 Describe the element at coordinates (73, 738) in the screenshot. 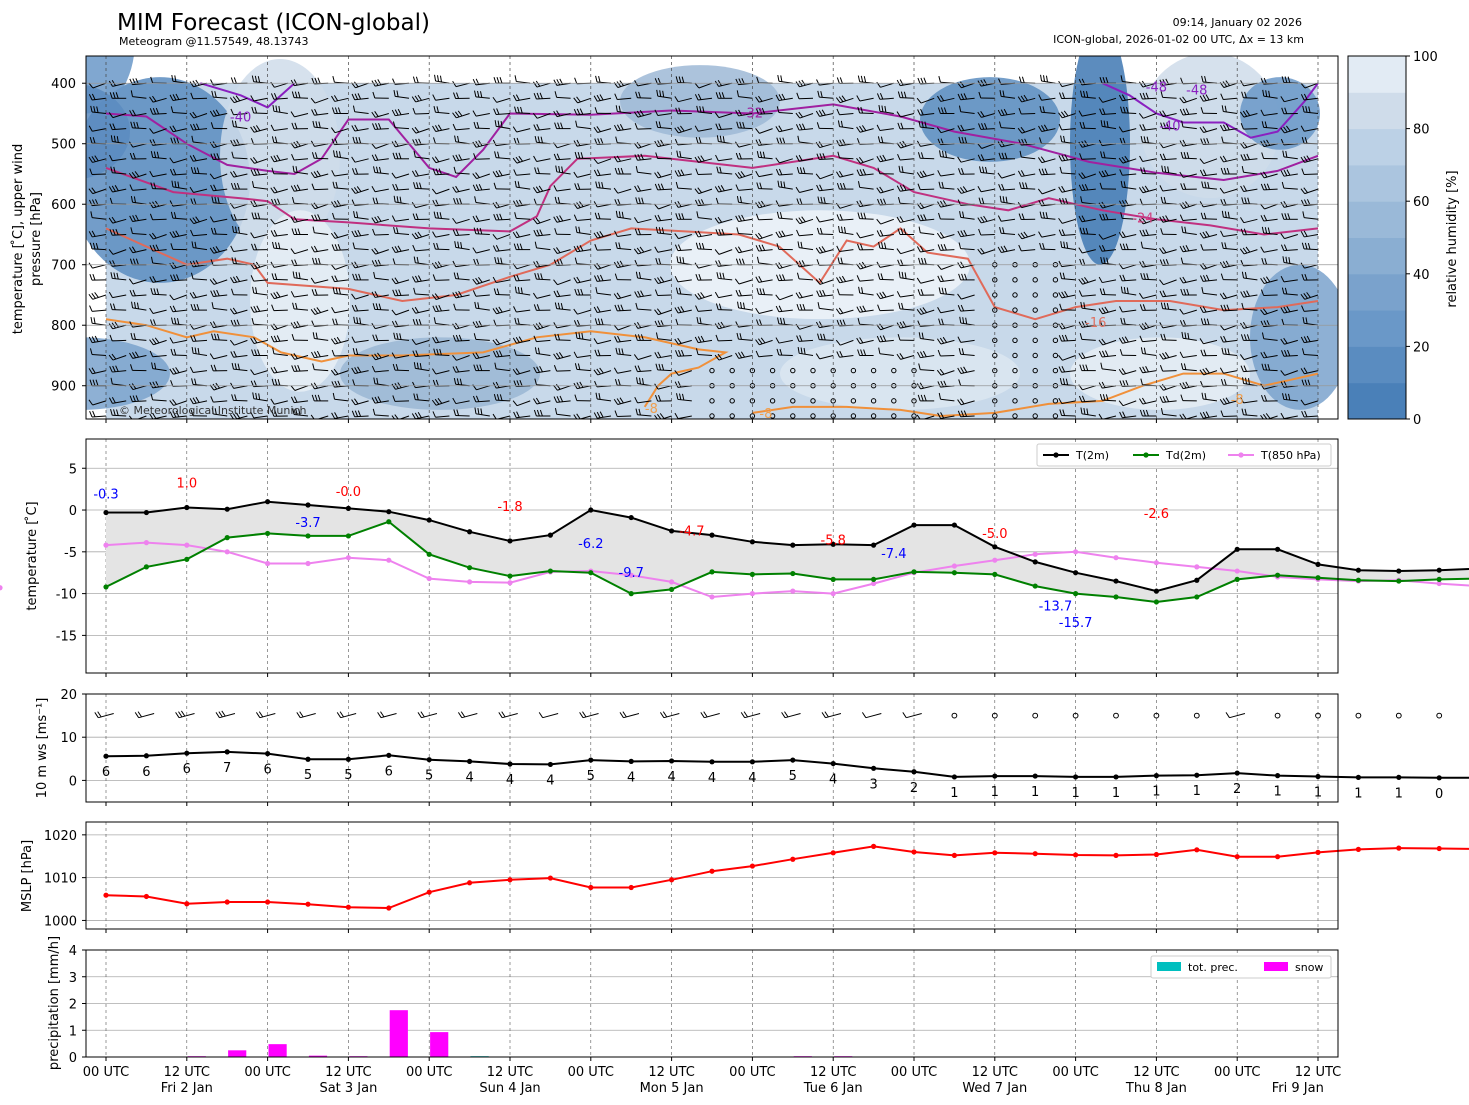

I see `wind-y-axis: 0 10 20` at that location.